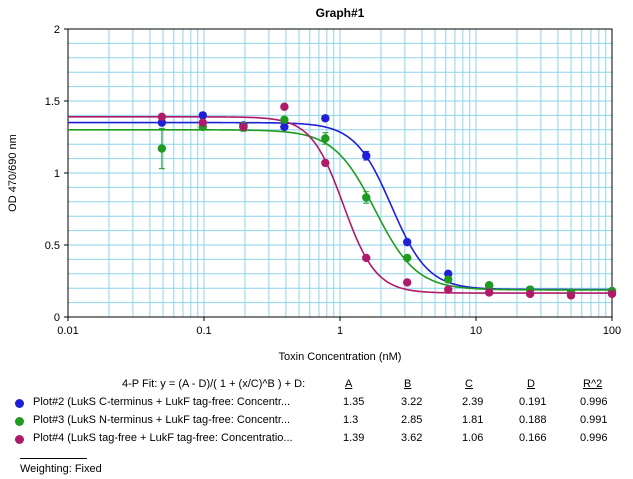 The width and height of the screenshot is (633, 479). Describe the element at coordinates (412, 402) in the screenshot. I see `value-b: 3.22` at that location.